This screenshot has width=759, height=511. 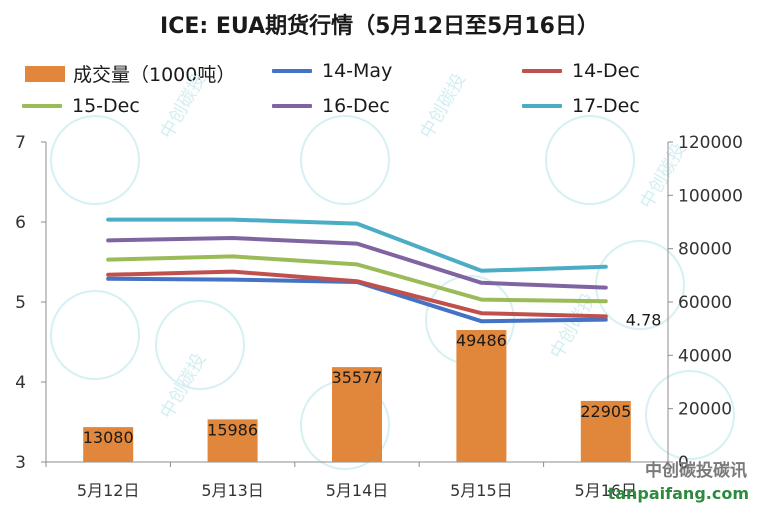 I want to click on series-line-15-dec, so click(x=357, y=279).